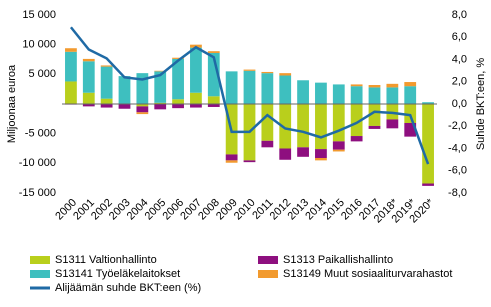  Describe the element at coordinates (37, 163) in the screenshot. I see `y-tick-label: -10 000` at that location.